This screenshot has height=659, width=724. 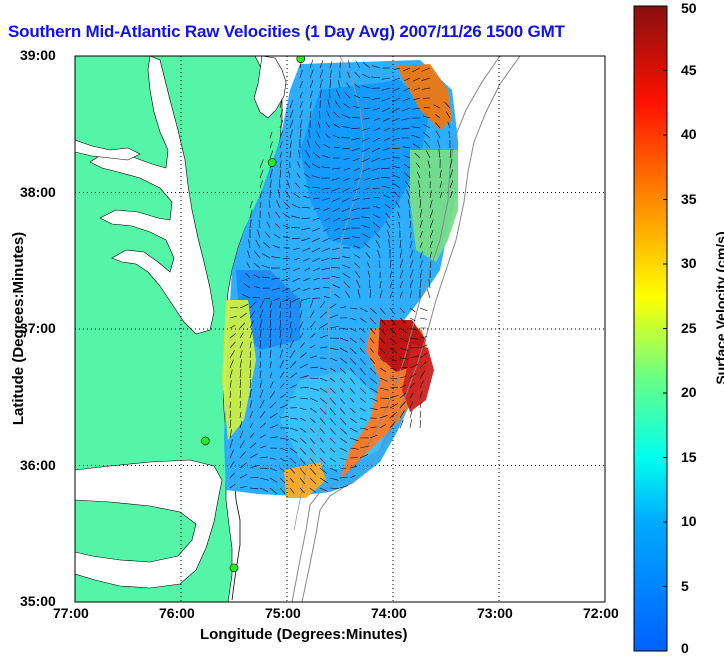 I want to click on shelf-contour, so click(x=329, y=293).